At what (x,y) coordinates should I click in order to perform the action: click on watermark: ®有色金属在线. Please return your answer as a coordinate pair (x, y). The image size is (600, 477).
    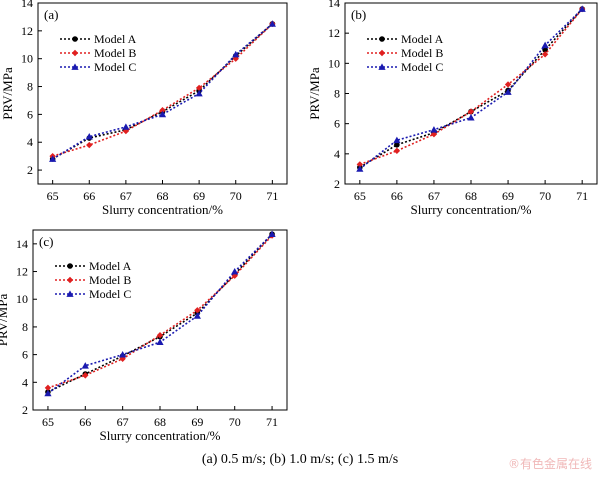
    Looking at the image, I should click on (549, 464).